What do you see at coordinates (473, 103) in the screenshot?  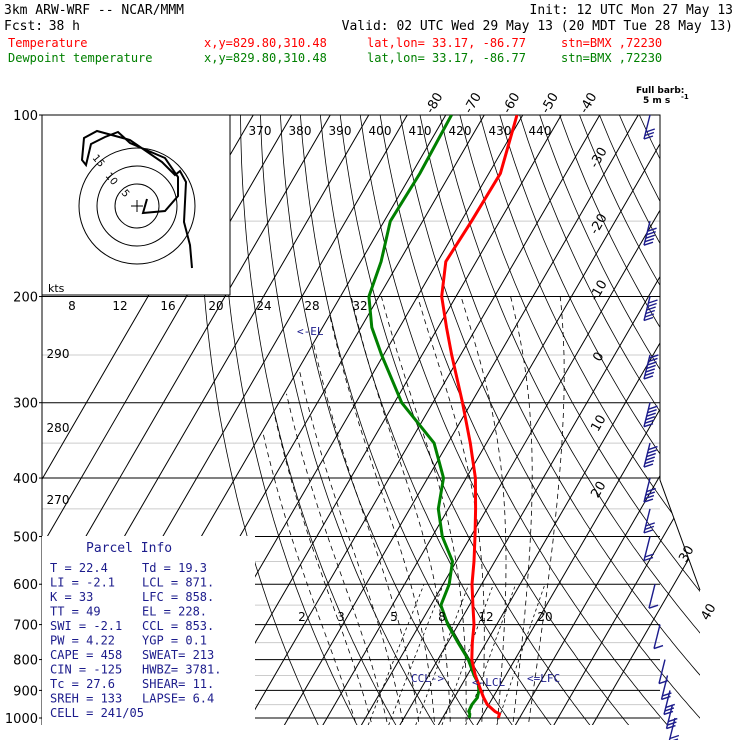 I see `isotherm-label: -70` at bounding box center [473, 103].